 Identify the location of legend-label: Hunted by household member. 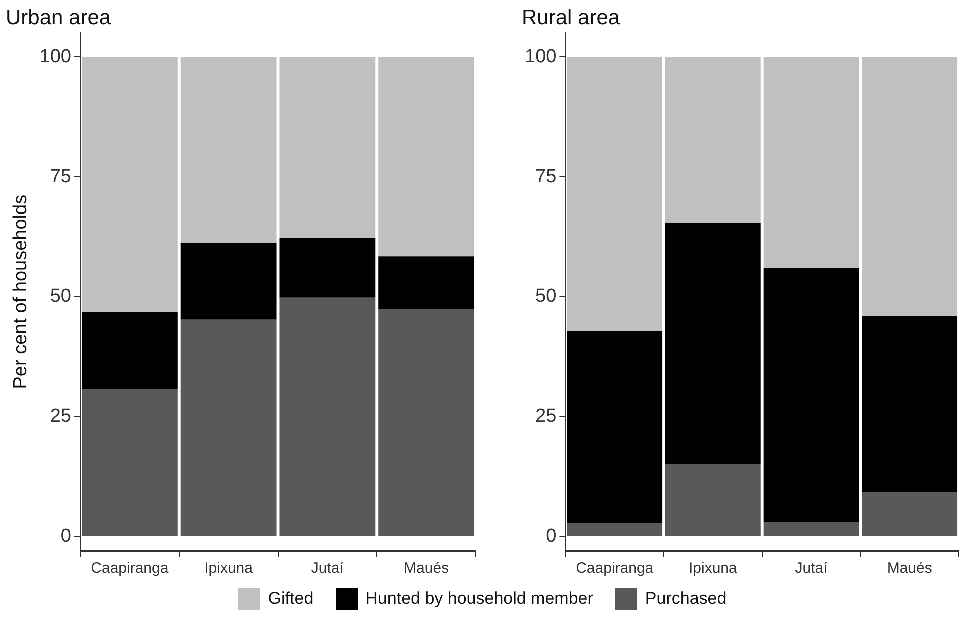
(480, 599).